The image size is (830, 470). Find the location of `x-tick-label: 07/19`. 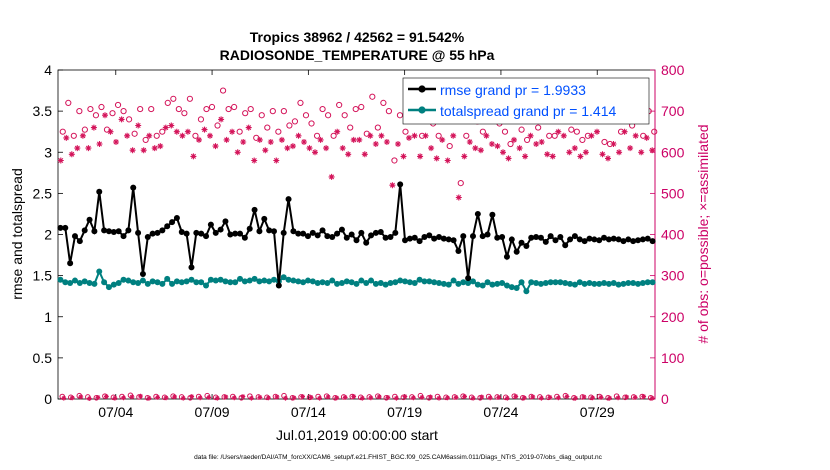

x-tick-label: 07/19 is located at coordinates (404, 412).